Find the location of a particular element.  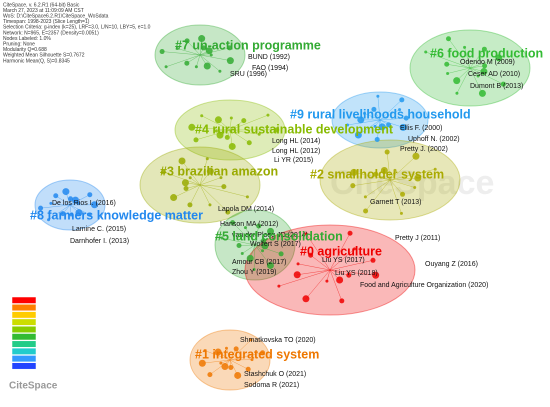

node-label: Uphoff N. (2002) is located at coordinates (434, 139).